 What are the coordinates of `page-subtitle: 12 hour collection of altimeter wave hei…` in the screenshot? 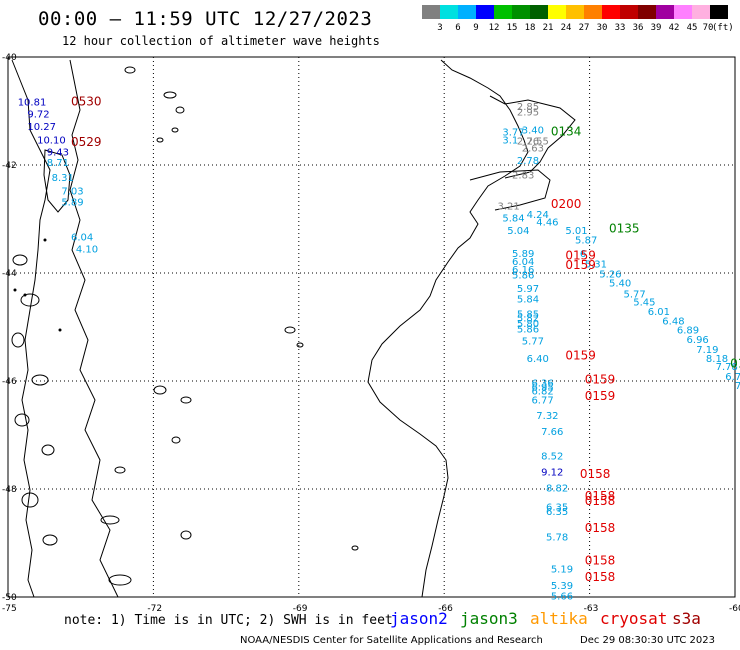 It's located at (221, 41).